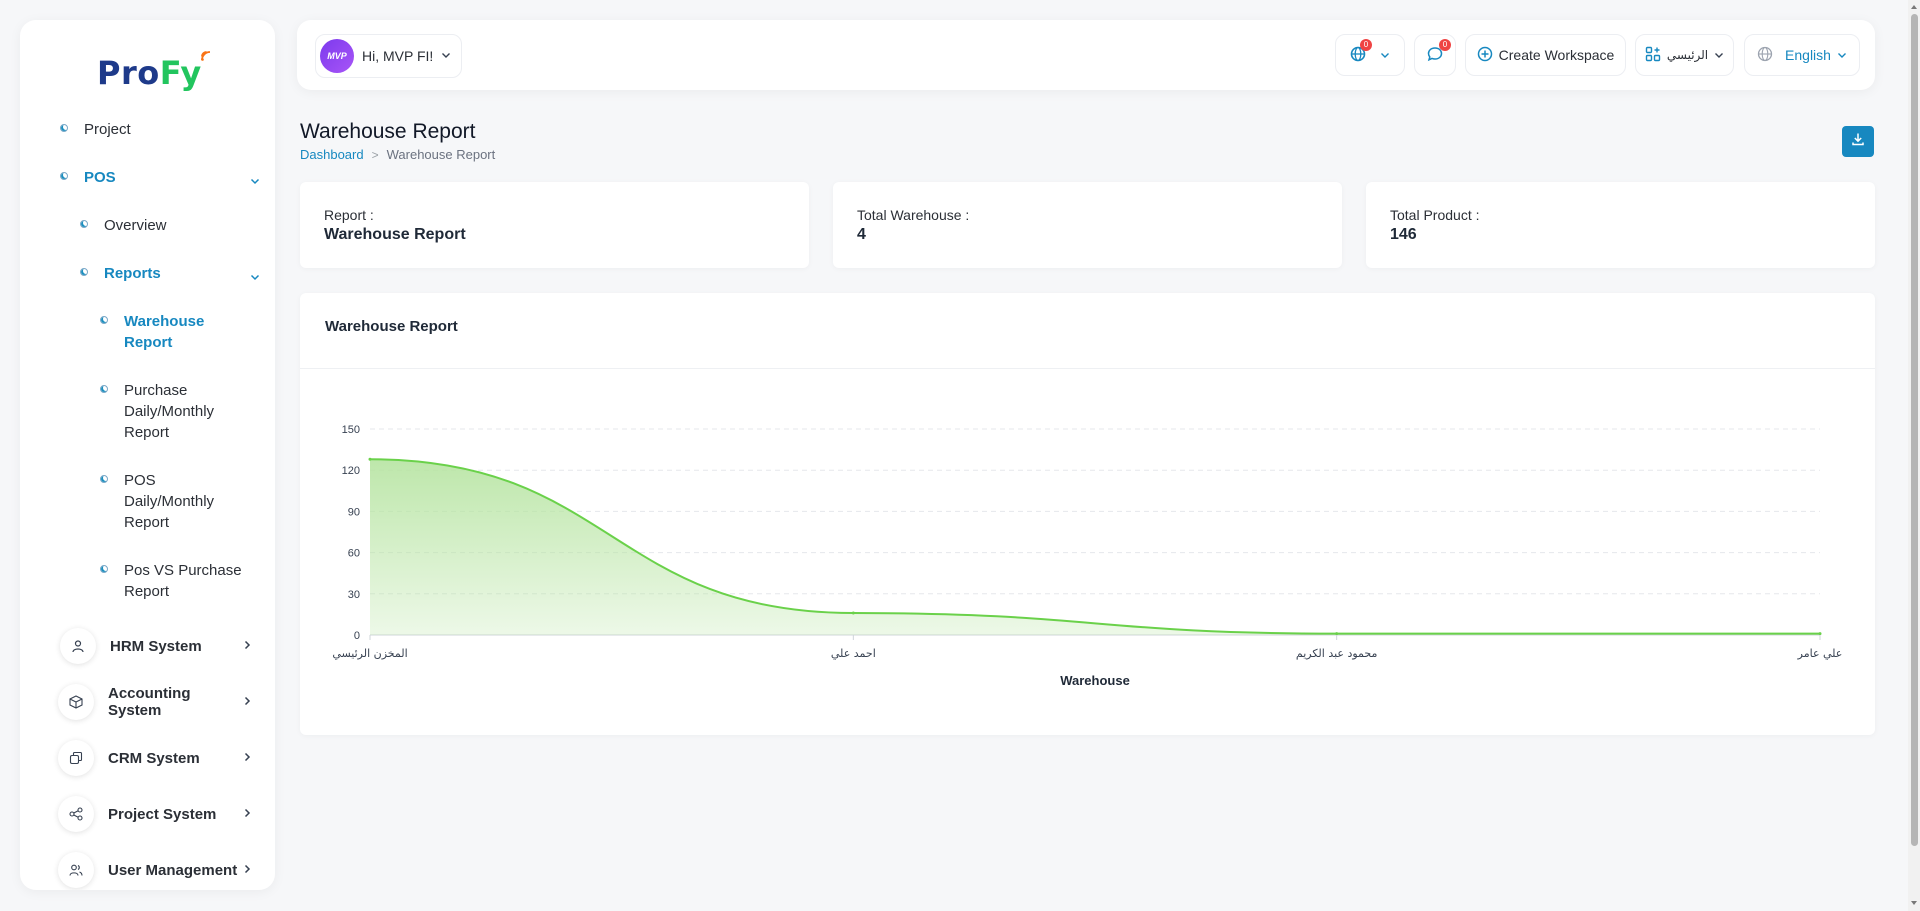 The image size is (1920, 911). What do you see at coordinates (173, 870) in the screenshot?
I see `sidebar-item-label: User Management` at bounding box center [173, 870].